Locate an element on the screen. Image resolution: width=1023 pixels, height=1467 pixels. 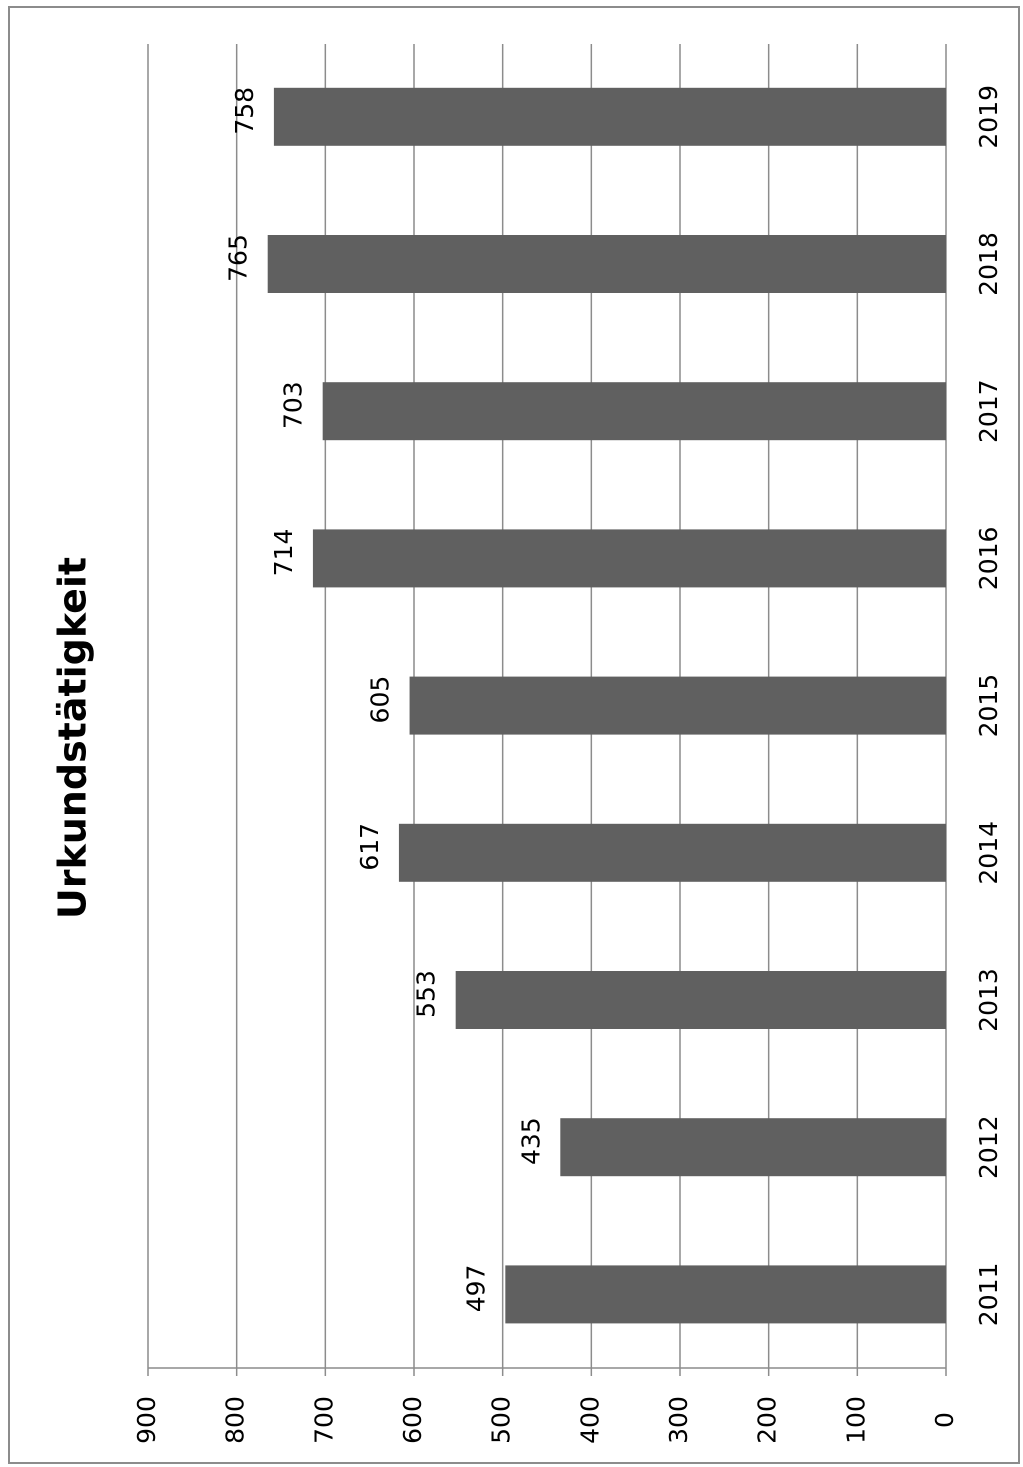
y-tick-label: 700 is located at coordinates (323, 1420).